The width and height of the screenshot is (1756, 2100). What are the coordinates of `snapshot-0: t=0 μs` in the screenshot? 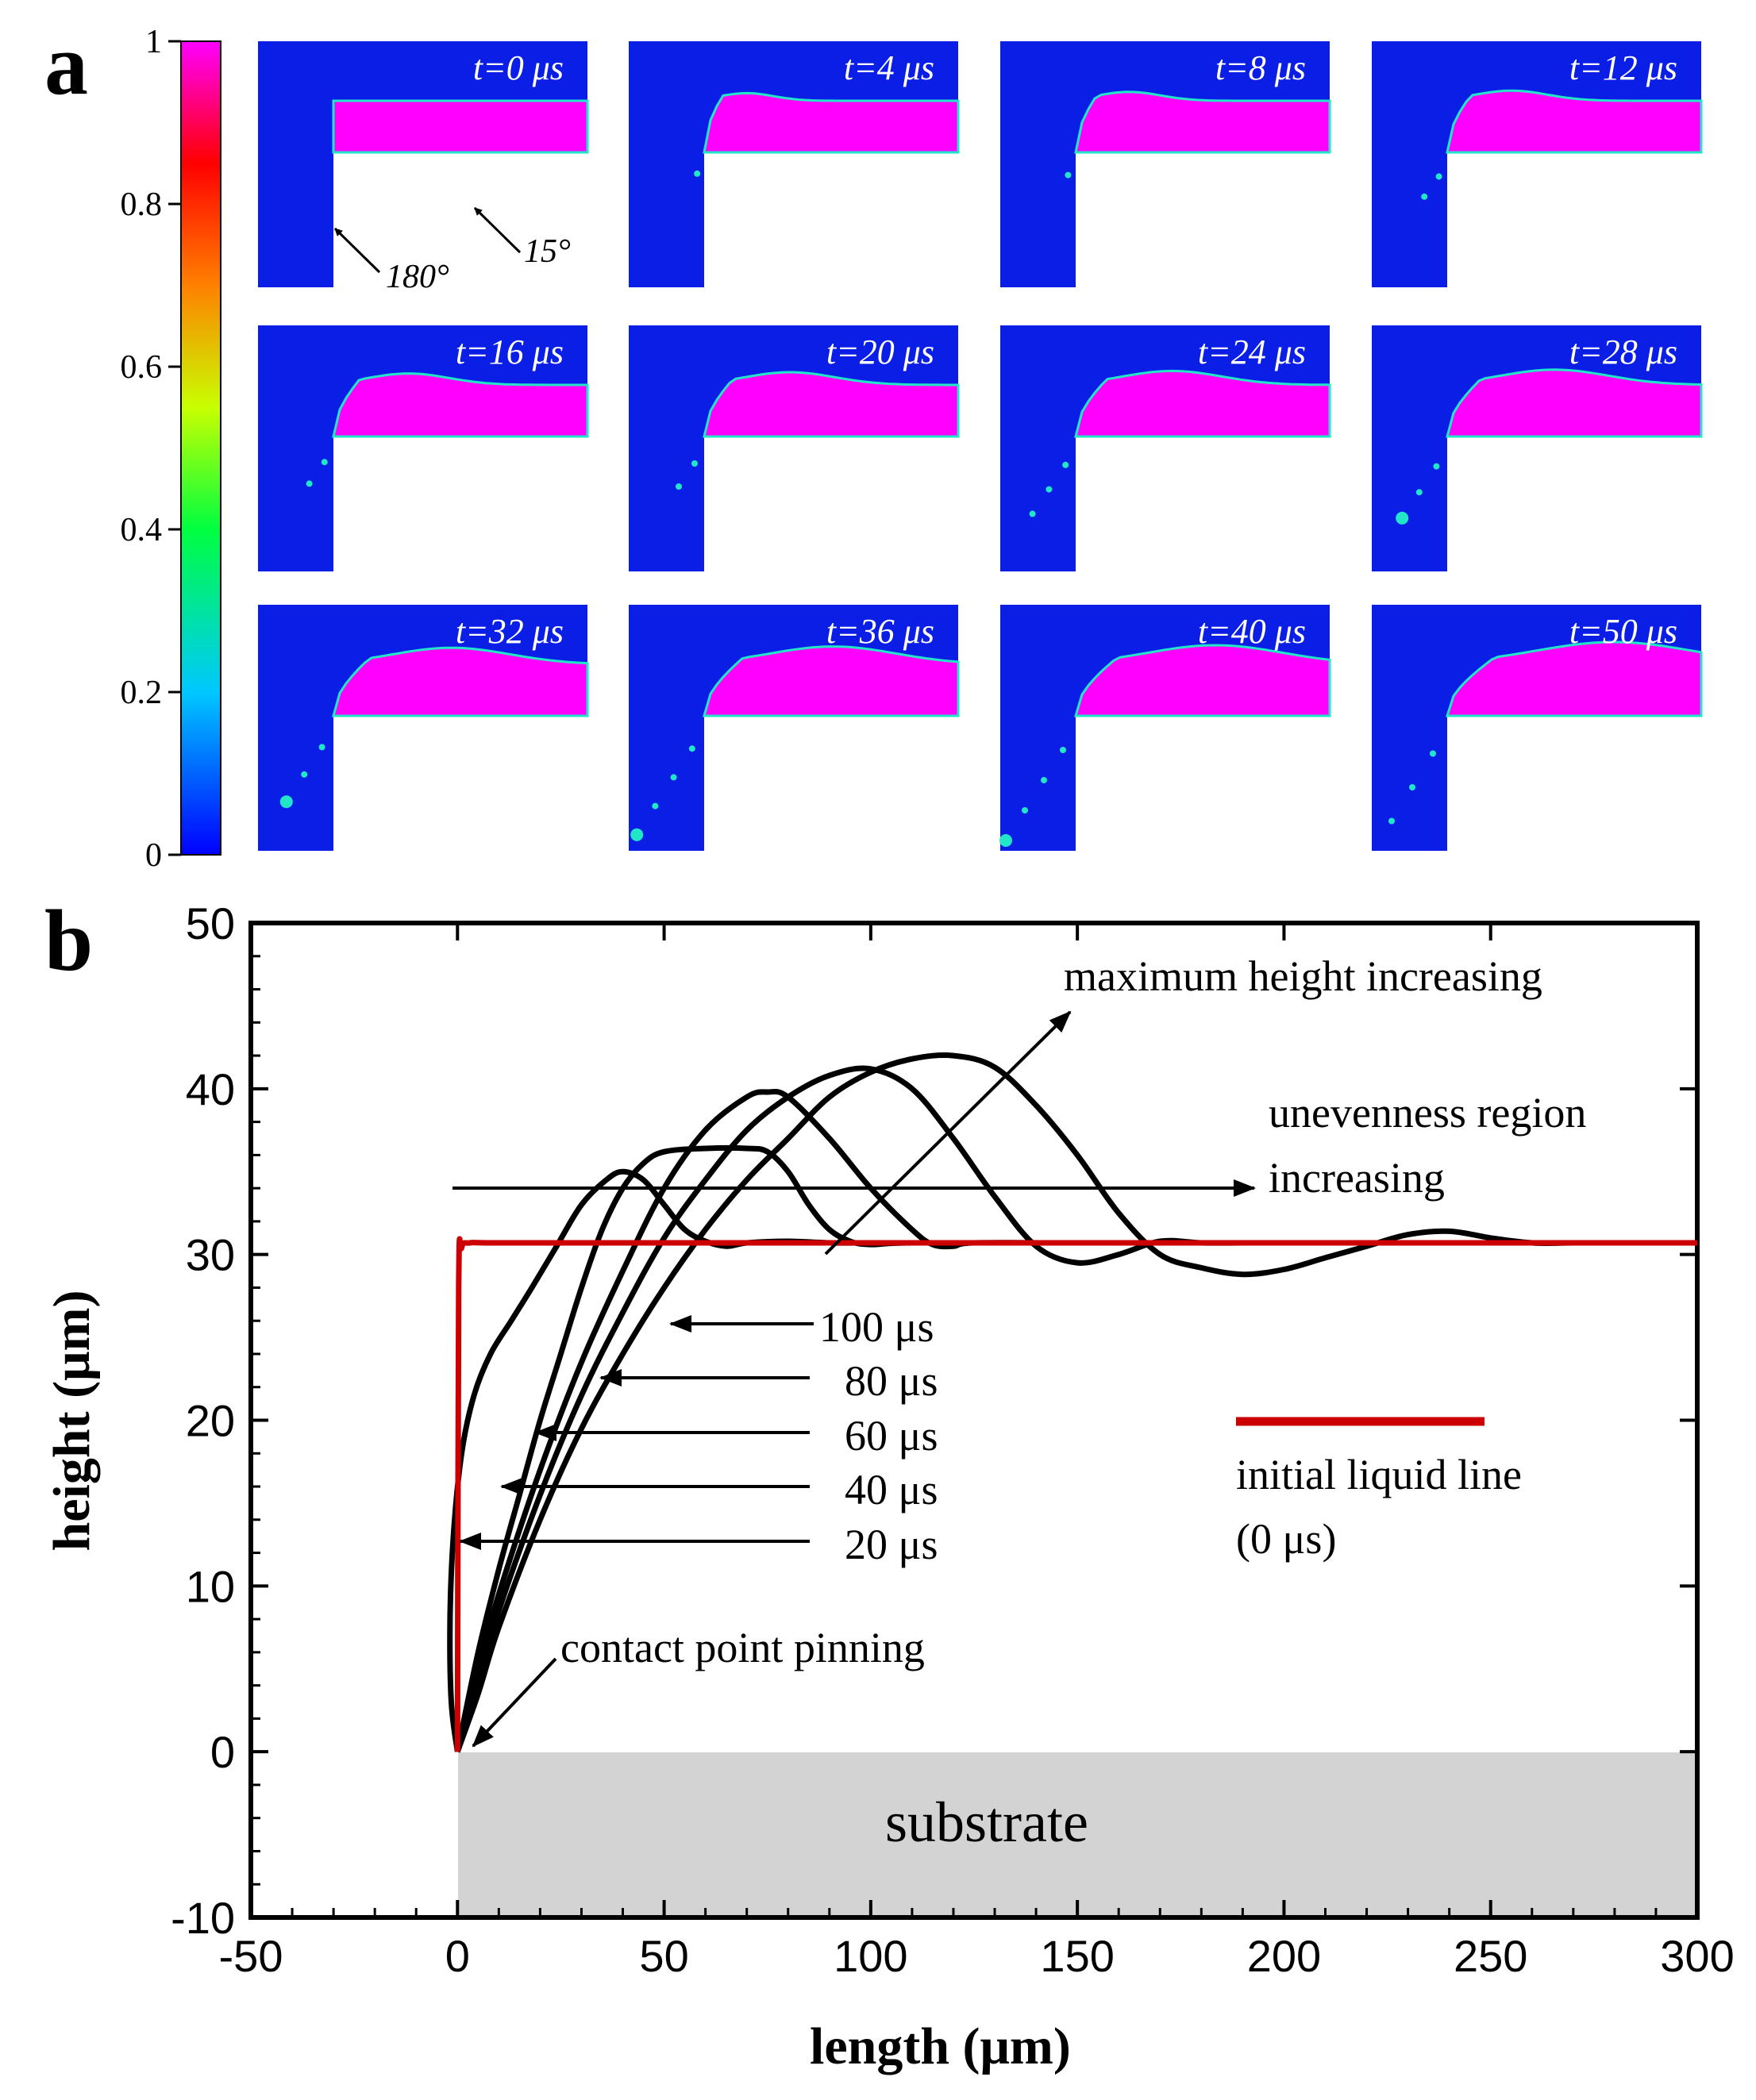 It's located at (423, 164).